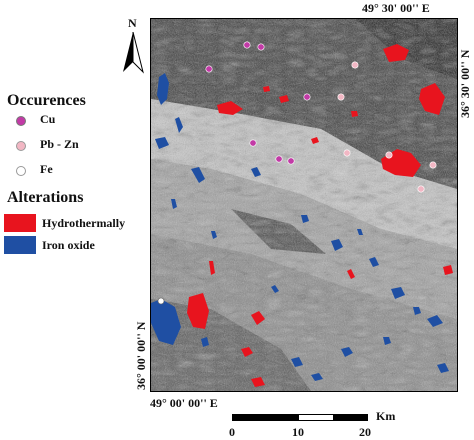  I want to click on coord-right-top: 36° 30' 00'' N, so click(465, 83).